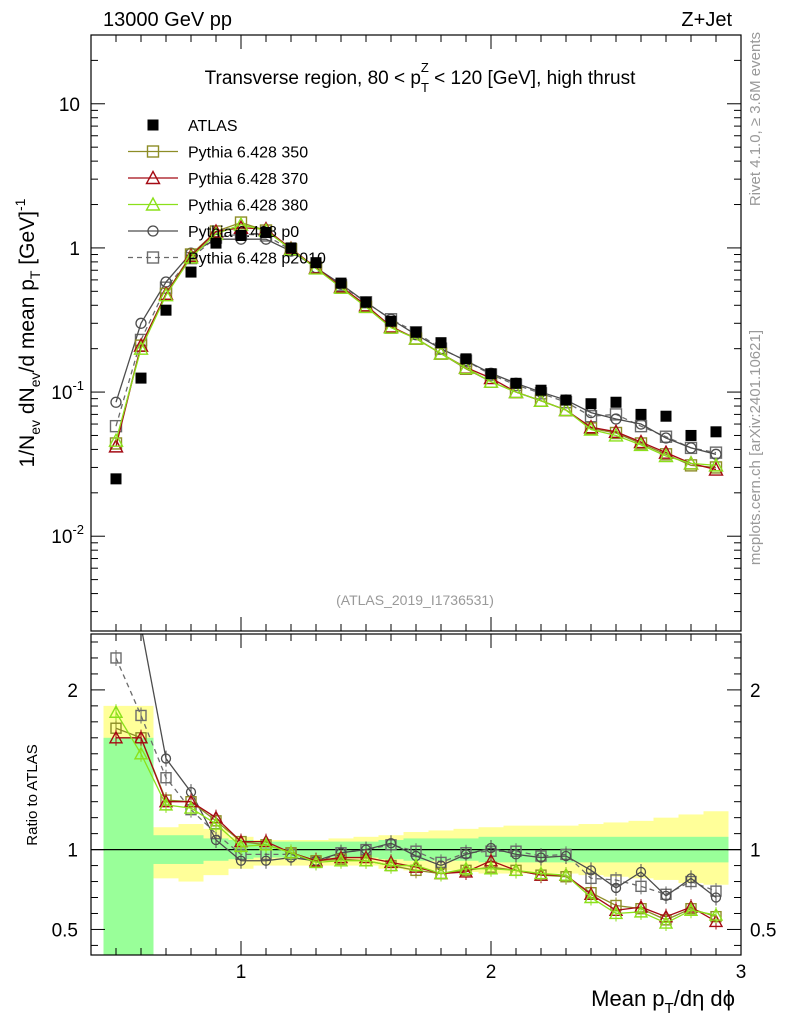  Describe the element at coordinates (241, 972) in the screenshot. I see `x-tick-label-0: 1` at that location.